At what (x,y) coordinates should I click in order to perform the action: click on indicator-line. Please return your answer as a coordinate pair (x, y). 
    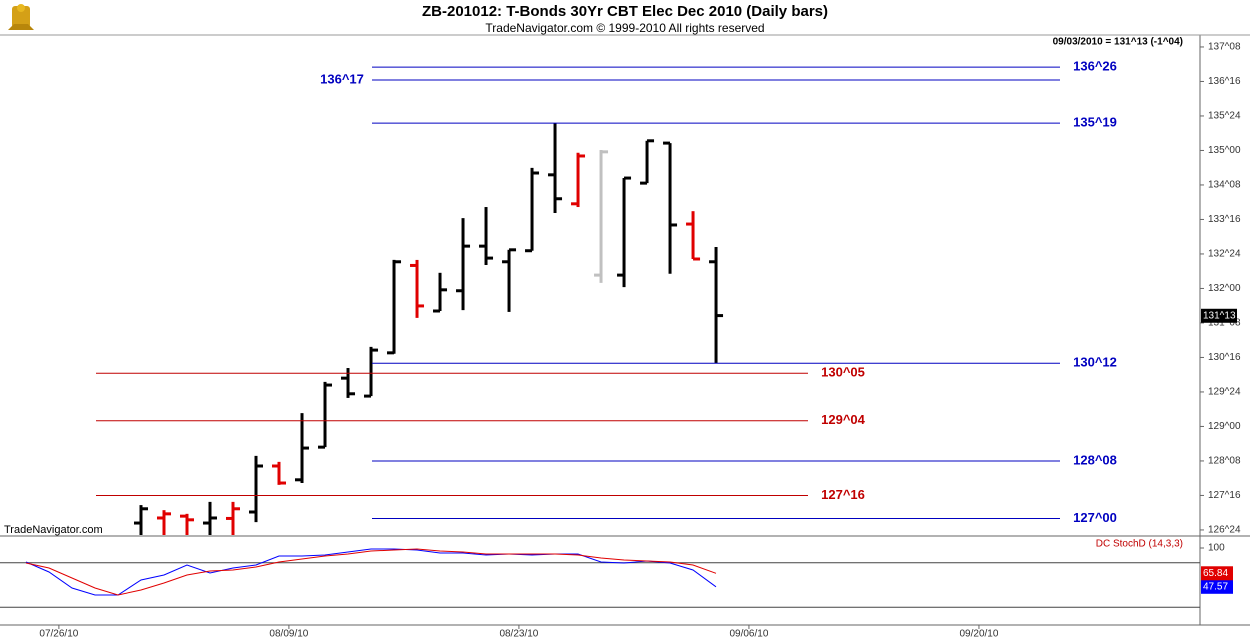
    Looking at the image, I should click on (371, 572).